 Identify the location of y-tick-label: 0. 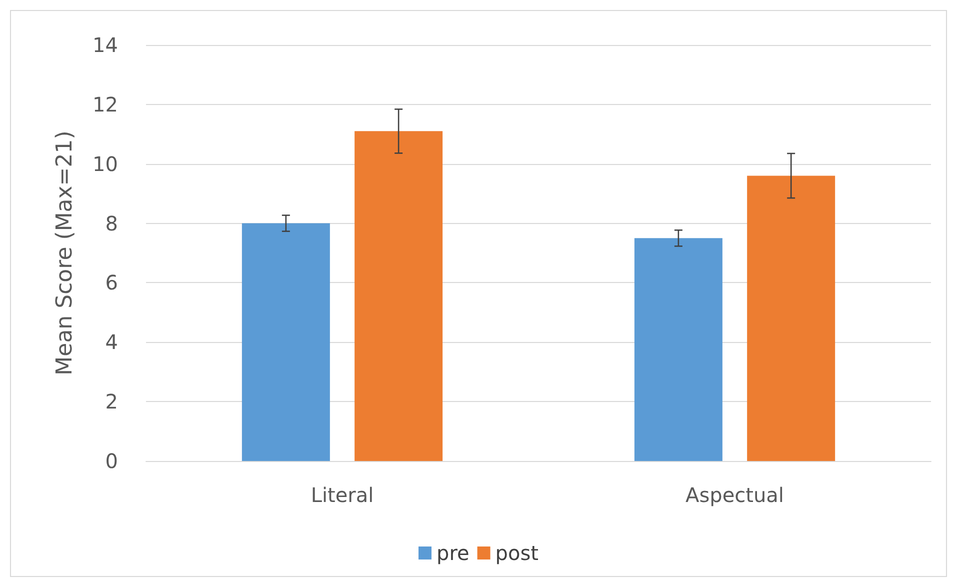
(111, 461).